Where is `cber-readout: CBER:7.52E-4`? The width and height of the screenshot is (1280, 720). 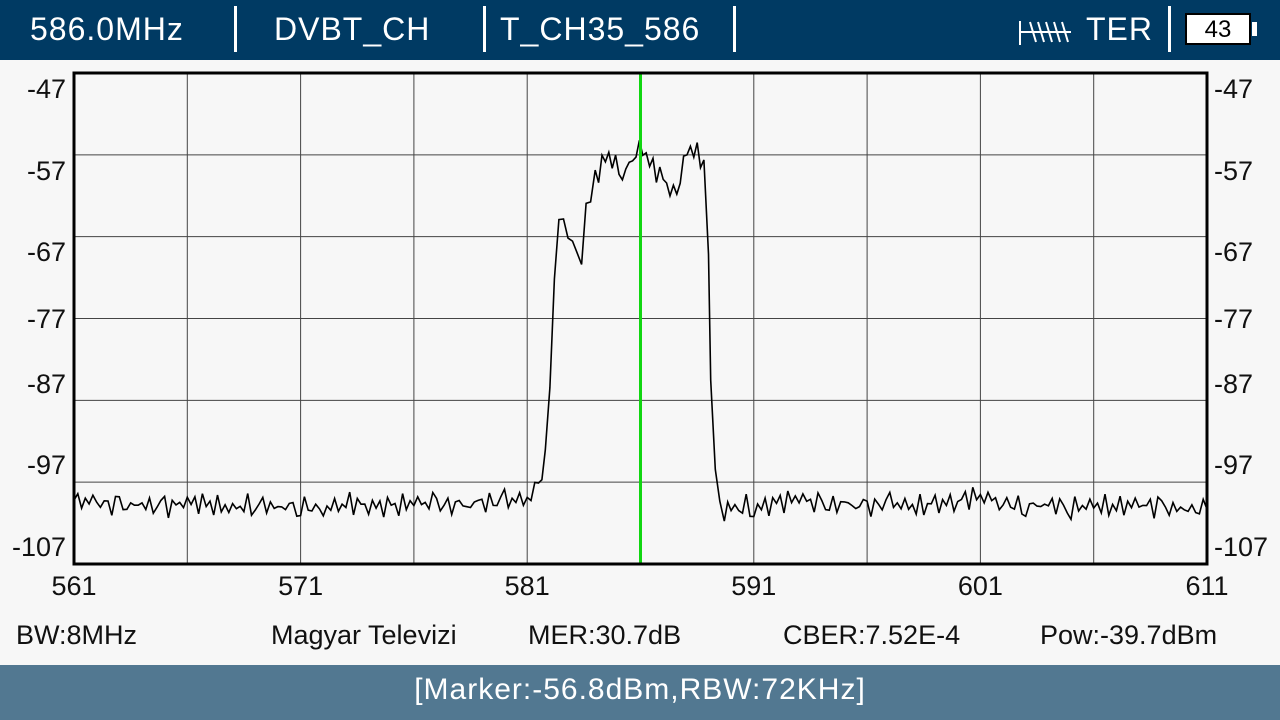 cber-readout: CBER:7.52E-4 is located at coordinates (872, 635).